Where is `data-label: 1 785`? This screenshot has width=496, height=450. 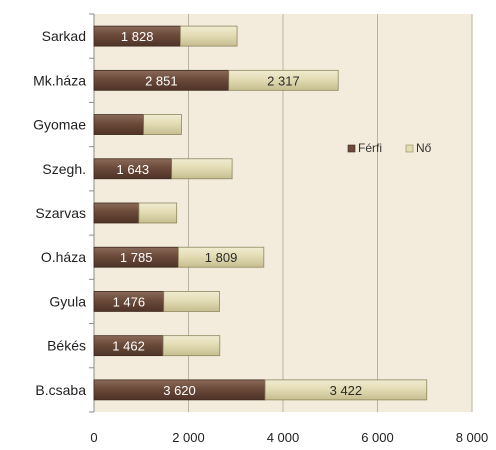 data-label: 1 785 is located at coordinates (136, 257).